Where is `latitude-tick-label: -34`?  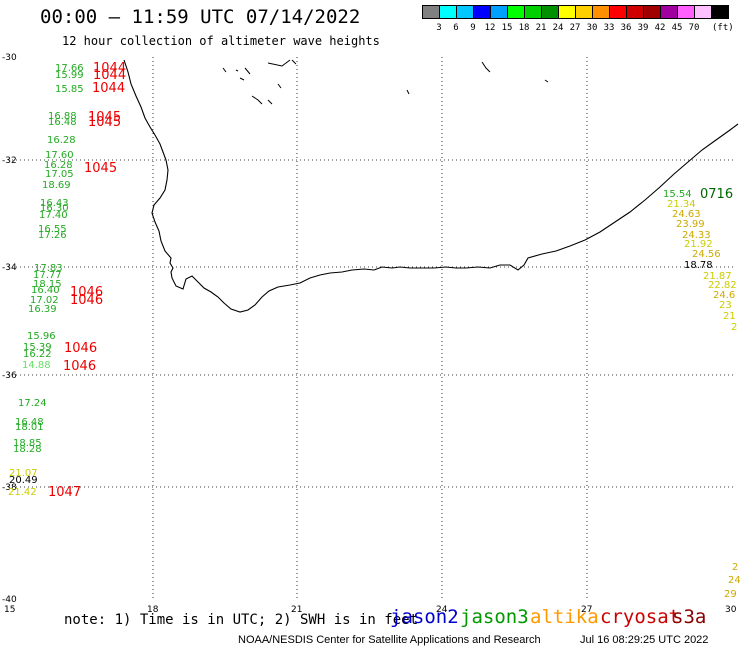
latitude-tick-label: -34 is located at coordinates (9, 268).